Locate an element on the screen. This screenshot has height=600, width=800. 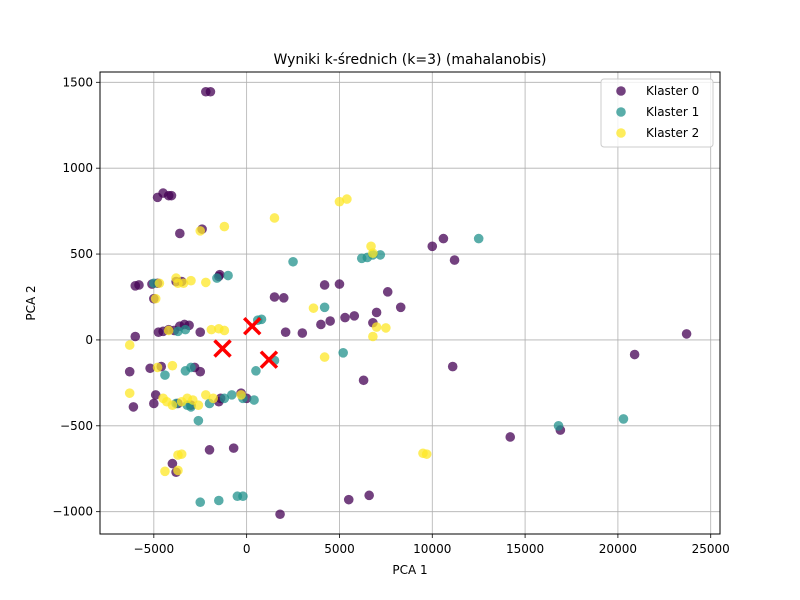
legend: Klaster 0 Klaster 1 Klaster 2 is located at coordinates (657, 113).